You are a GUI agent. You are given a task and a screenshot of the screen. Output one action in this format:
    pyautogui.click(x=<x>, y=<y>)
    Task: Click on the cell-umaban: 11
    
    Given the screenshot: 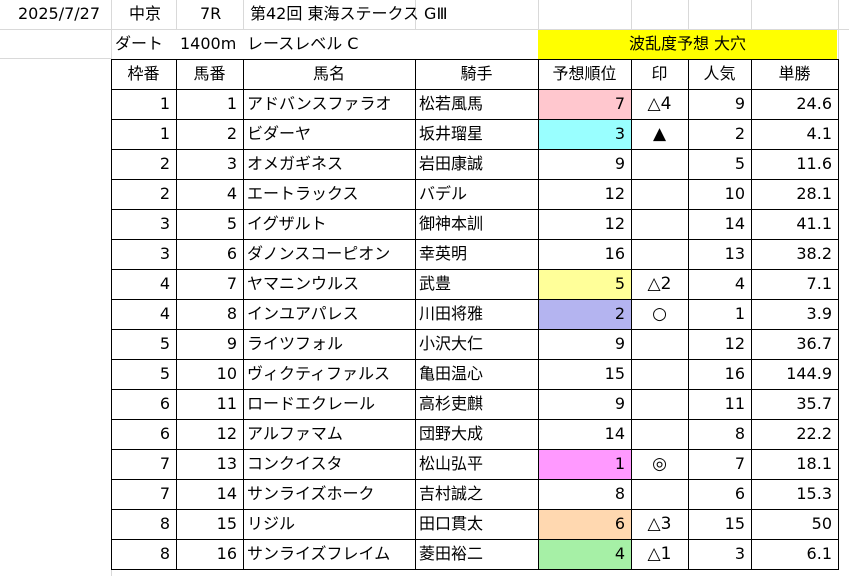 What is the action you would take?
    pyautogui.click(x=226, y=403)
    